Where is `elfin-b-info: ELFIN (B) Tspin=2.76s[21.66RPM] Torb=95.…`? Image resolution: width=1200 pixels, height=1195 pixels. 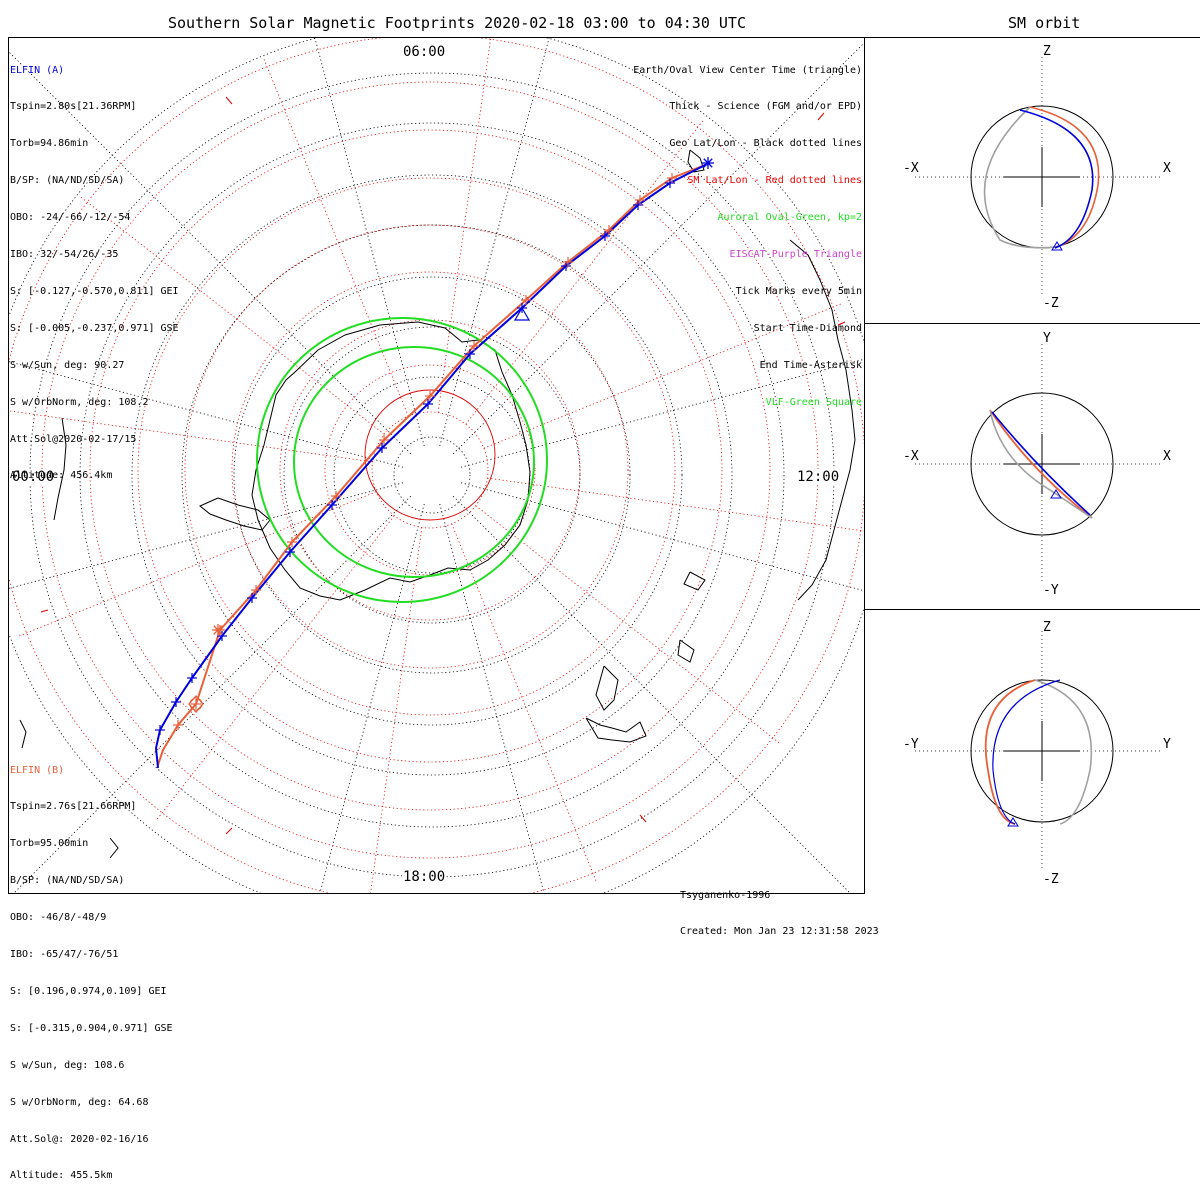
elfin-b-info: ELFIN (B) Tspin=2.76s[21.66RPM] Torb=95.… is located at coordinates (91, 967).